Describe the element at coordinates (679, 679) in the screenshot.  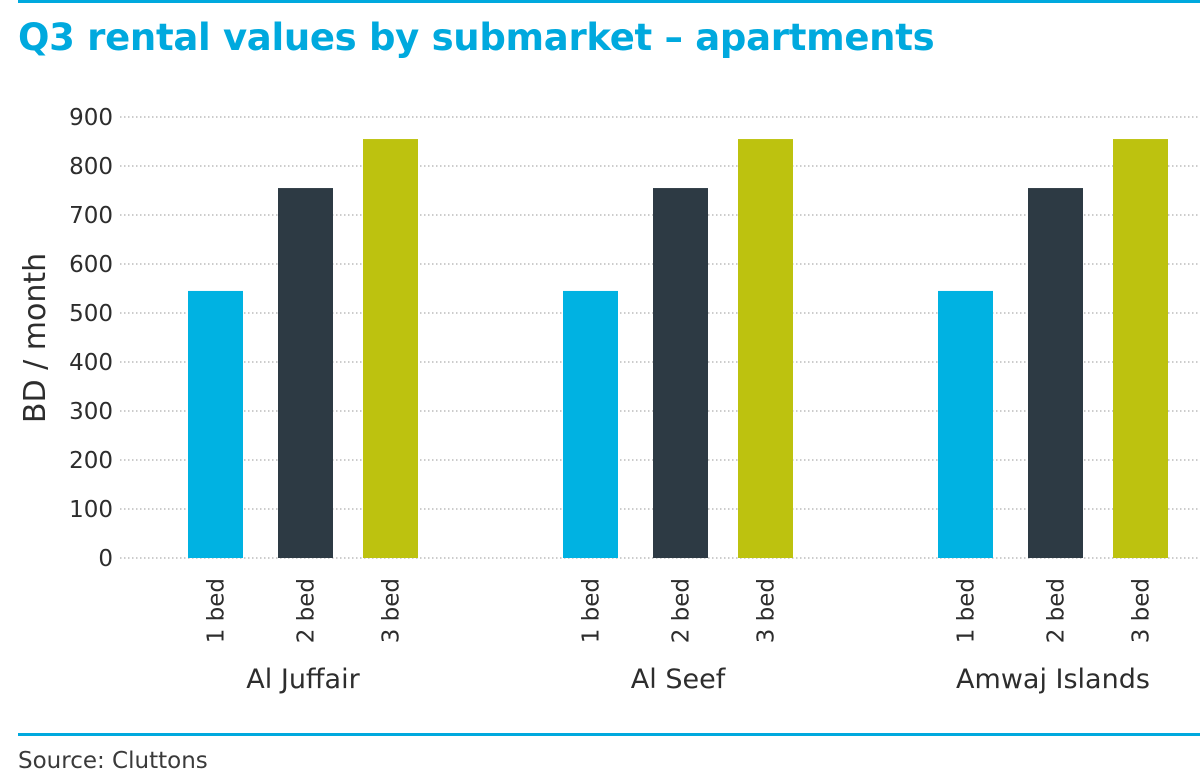
I see `group-label: Al Seef` at that location.